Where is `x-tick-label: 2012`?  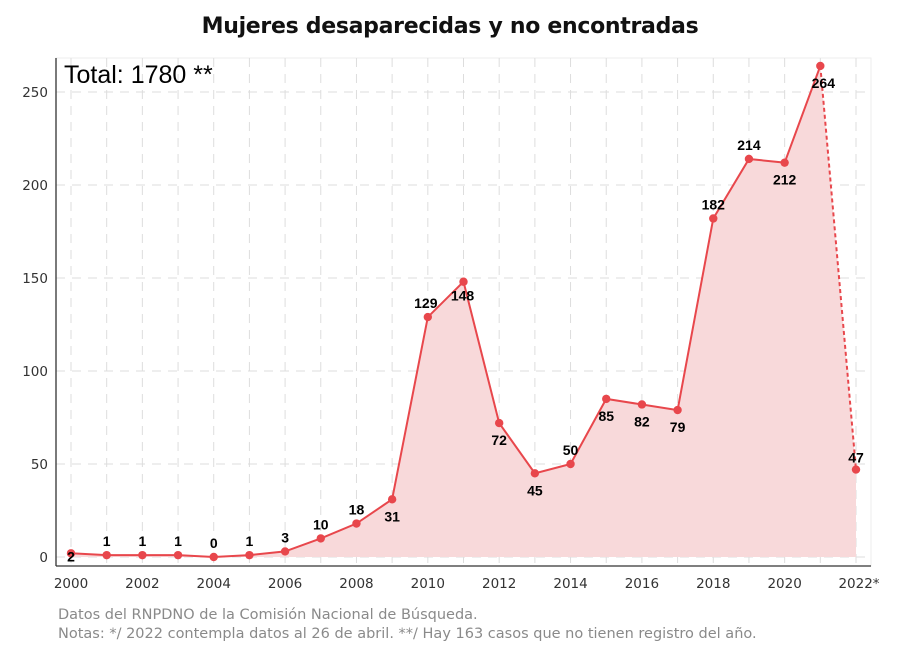
x-tick-label: 2012 is located at coordinates (499, 584).